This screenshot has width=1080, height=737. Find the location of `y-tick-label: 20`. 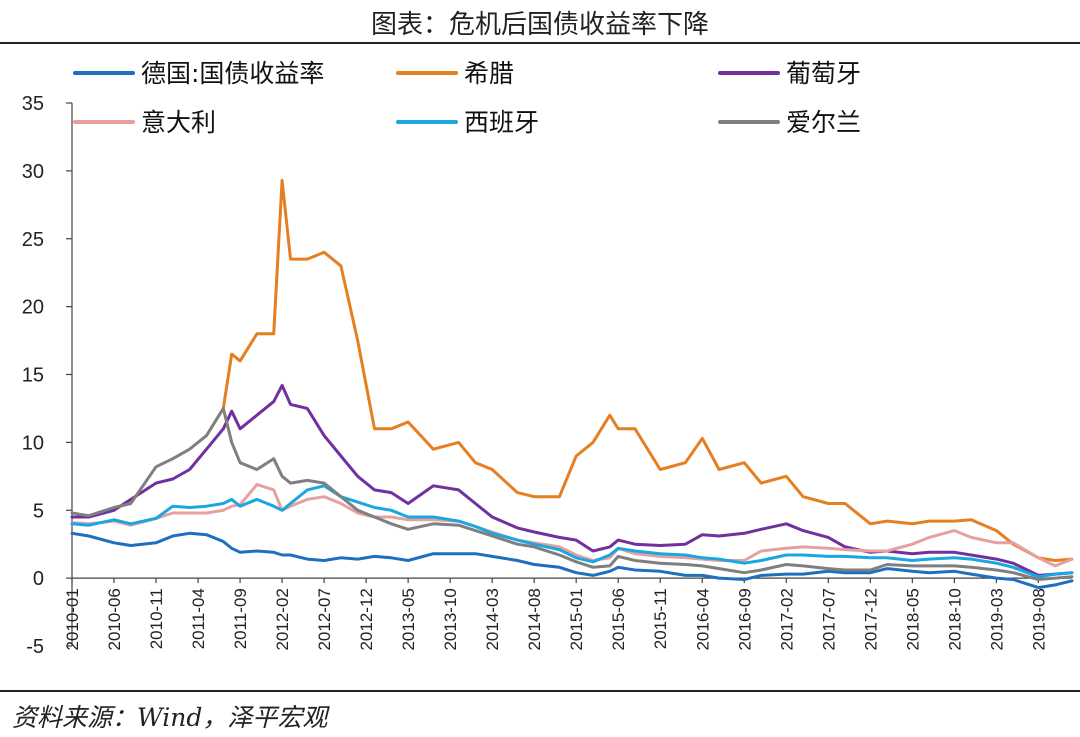

y-tick-label: 20 is located at coordinates (33, 308).